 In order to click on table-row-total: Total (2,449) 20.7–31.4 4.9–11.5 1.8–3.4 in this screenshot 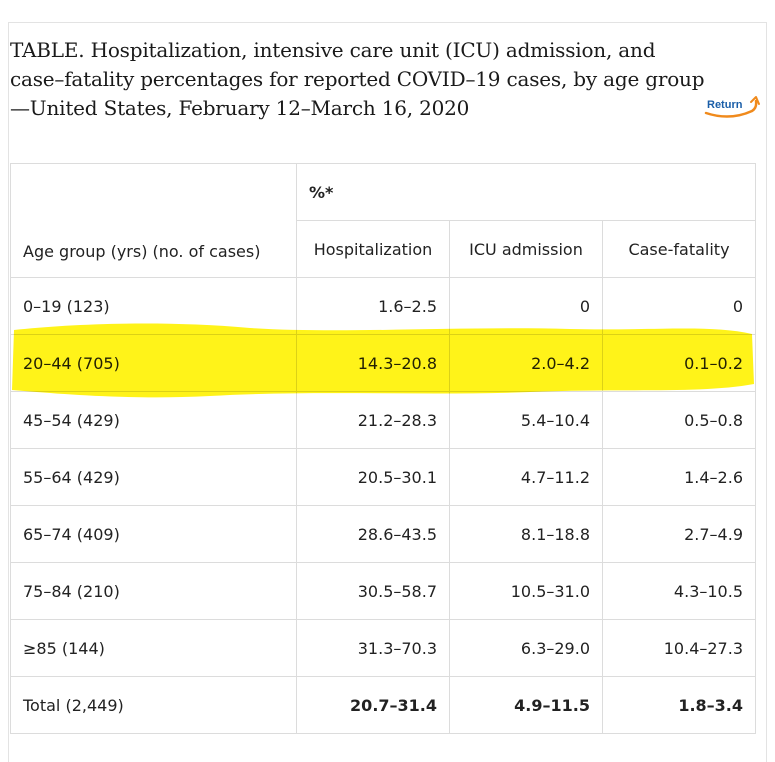, I will do `click(383, 705)`.